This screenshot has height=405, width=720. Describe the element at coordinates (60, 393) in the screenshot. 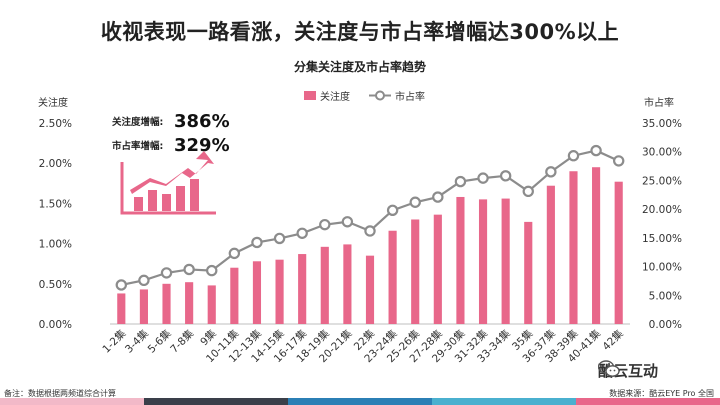

I see `footer-note: 备注：数据根据两频道综合计算` at that location.